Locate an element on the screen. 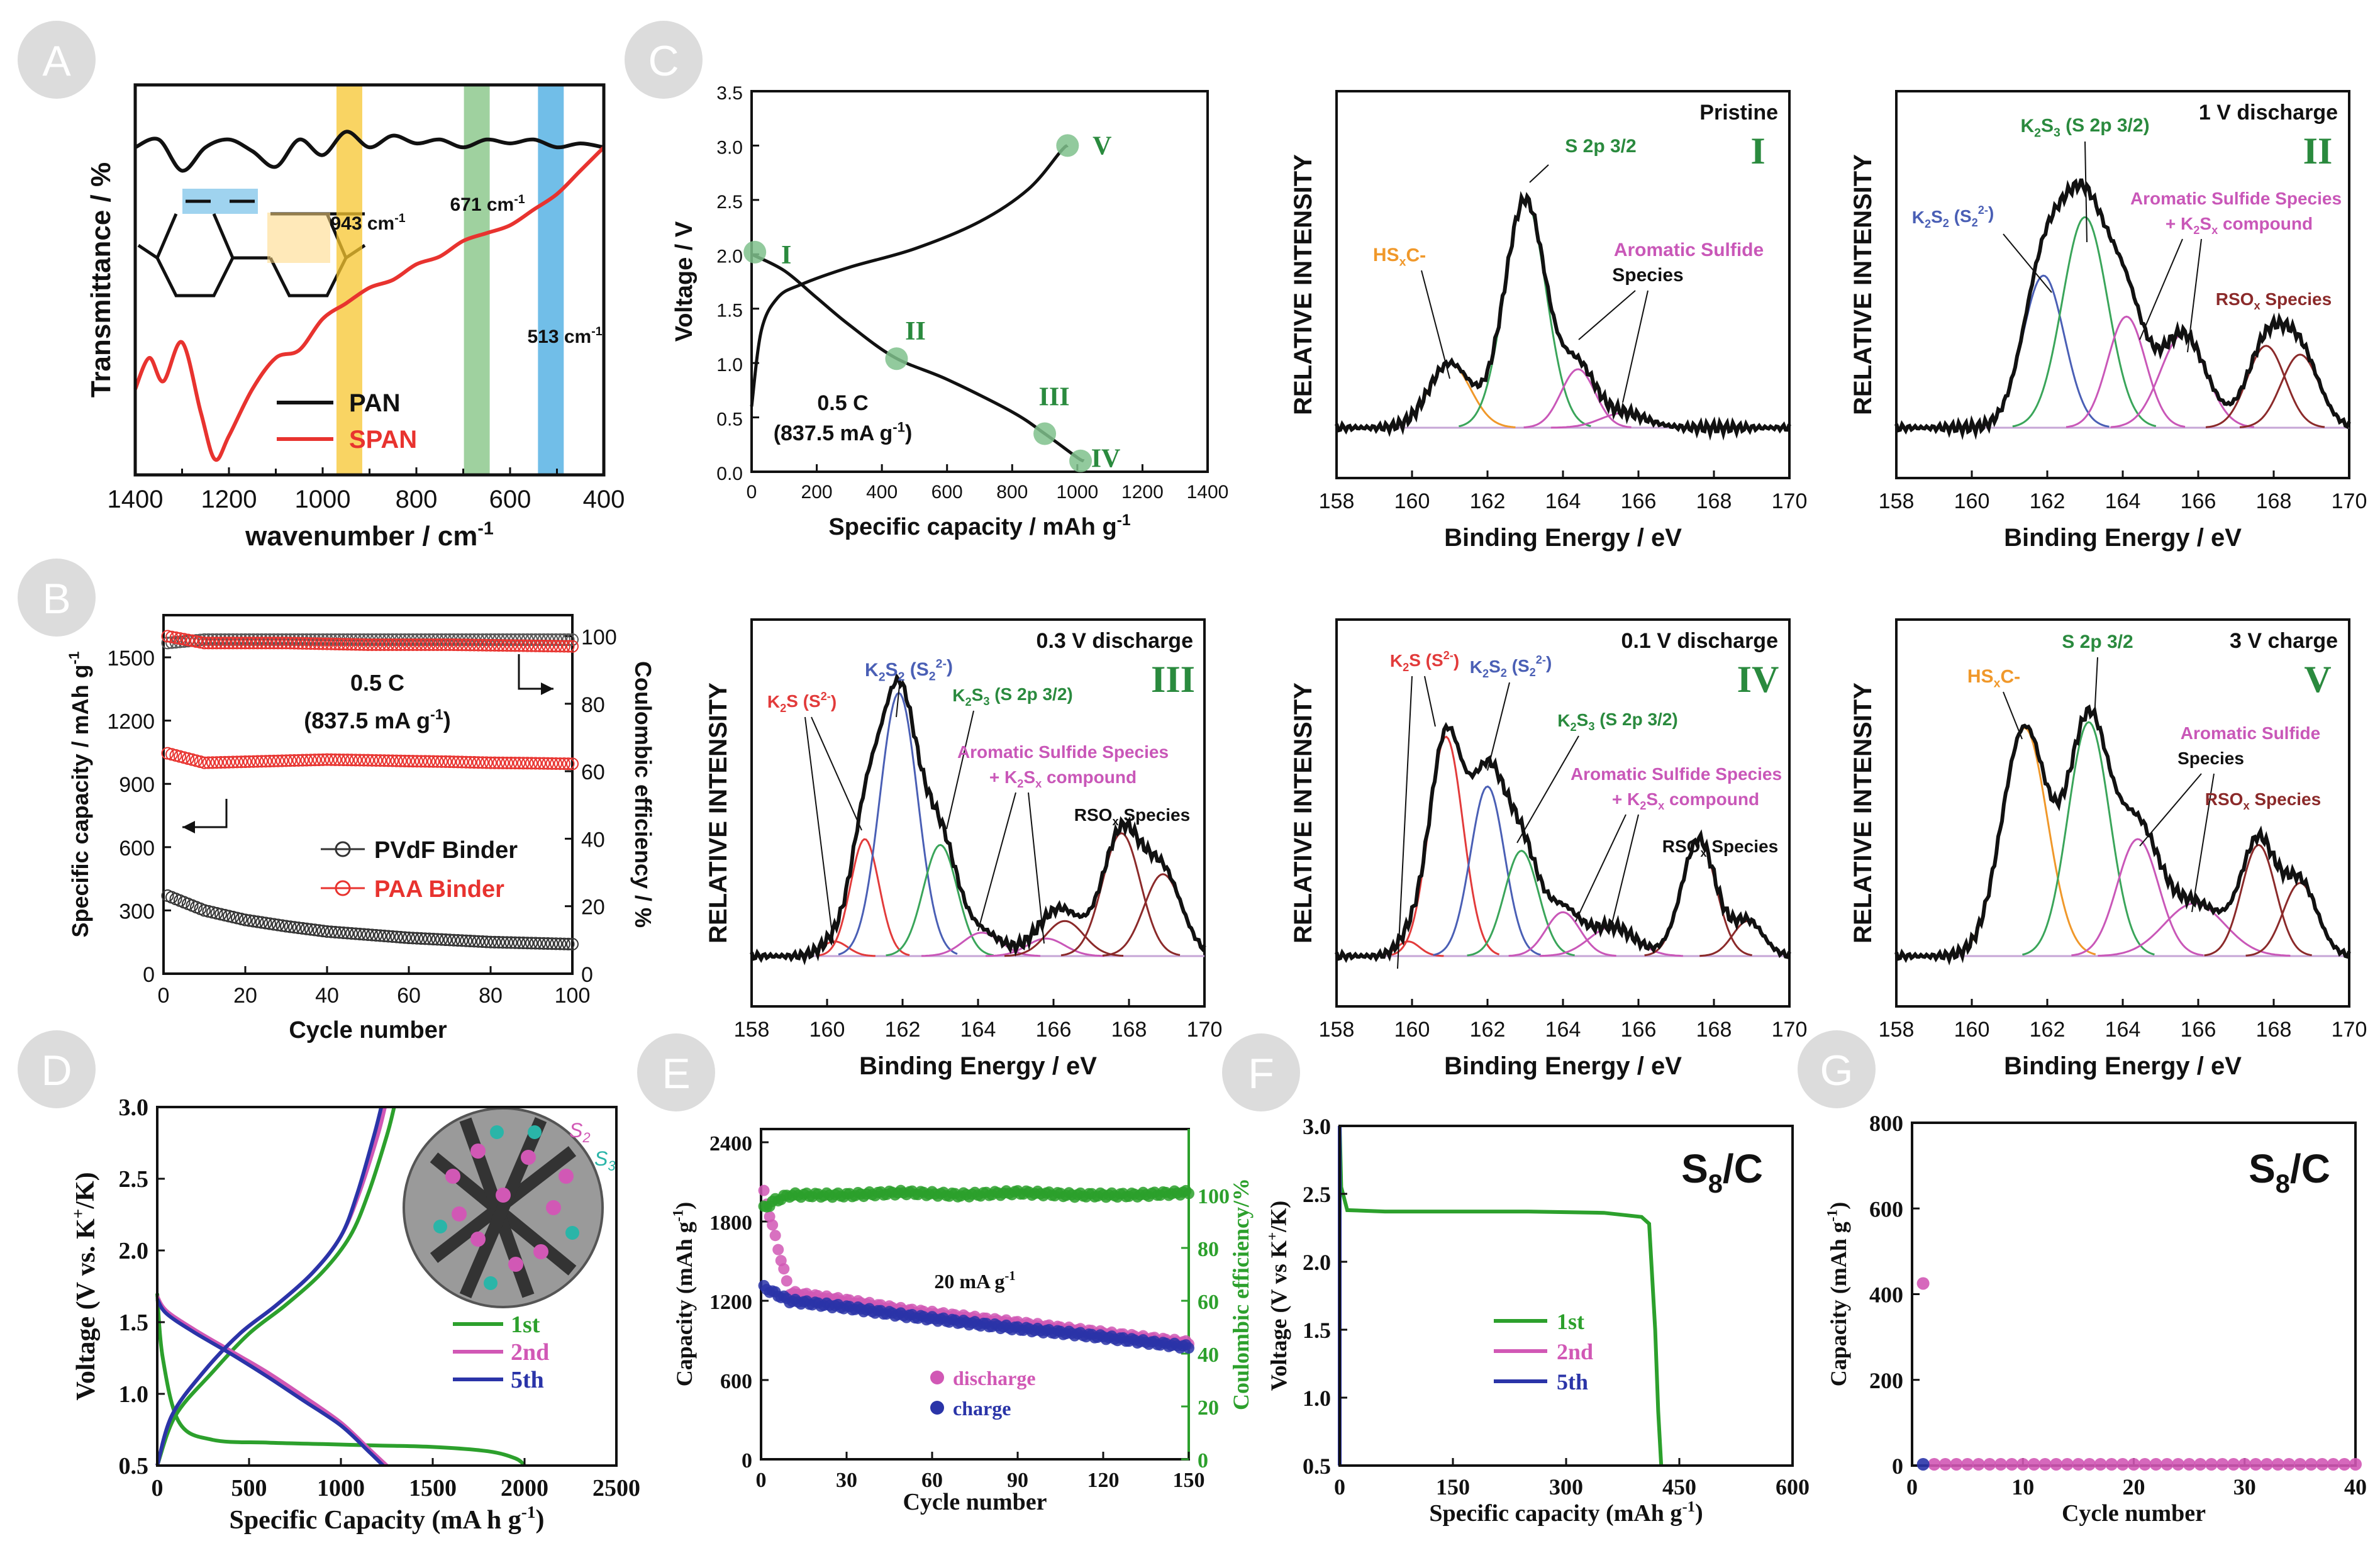 This screenshot has height=1553, width=2380. y2-tick-label: 80 is located at coordinates (1208, 1249).